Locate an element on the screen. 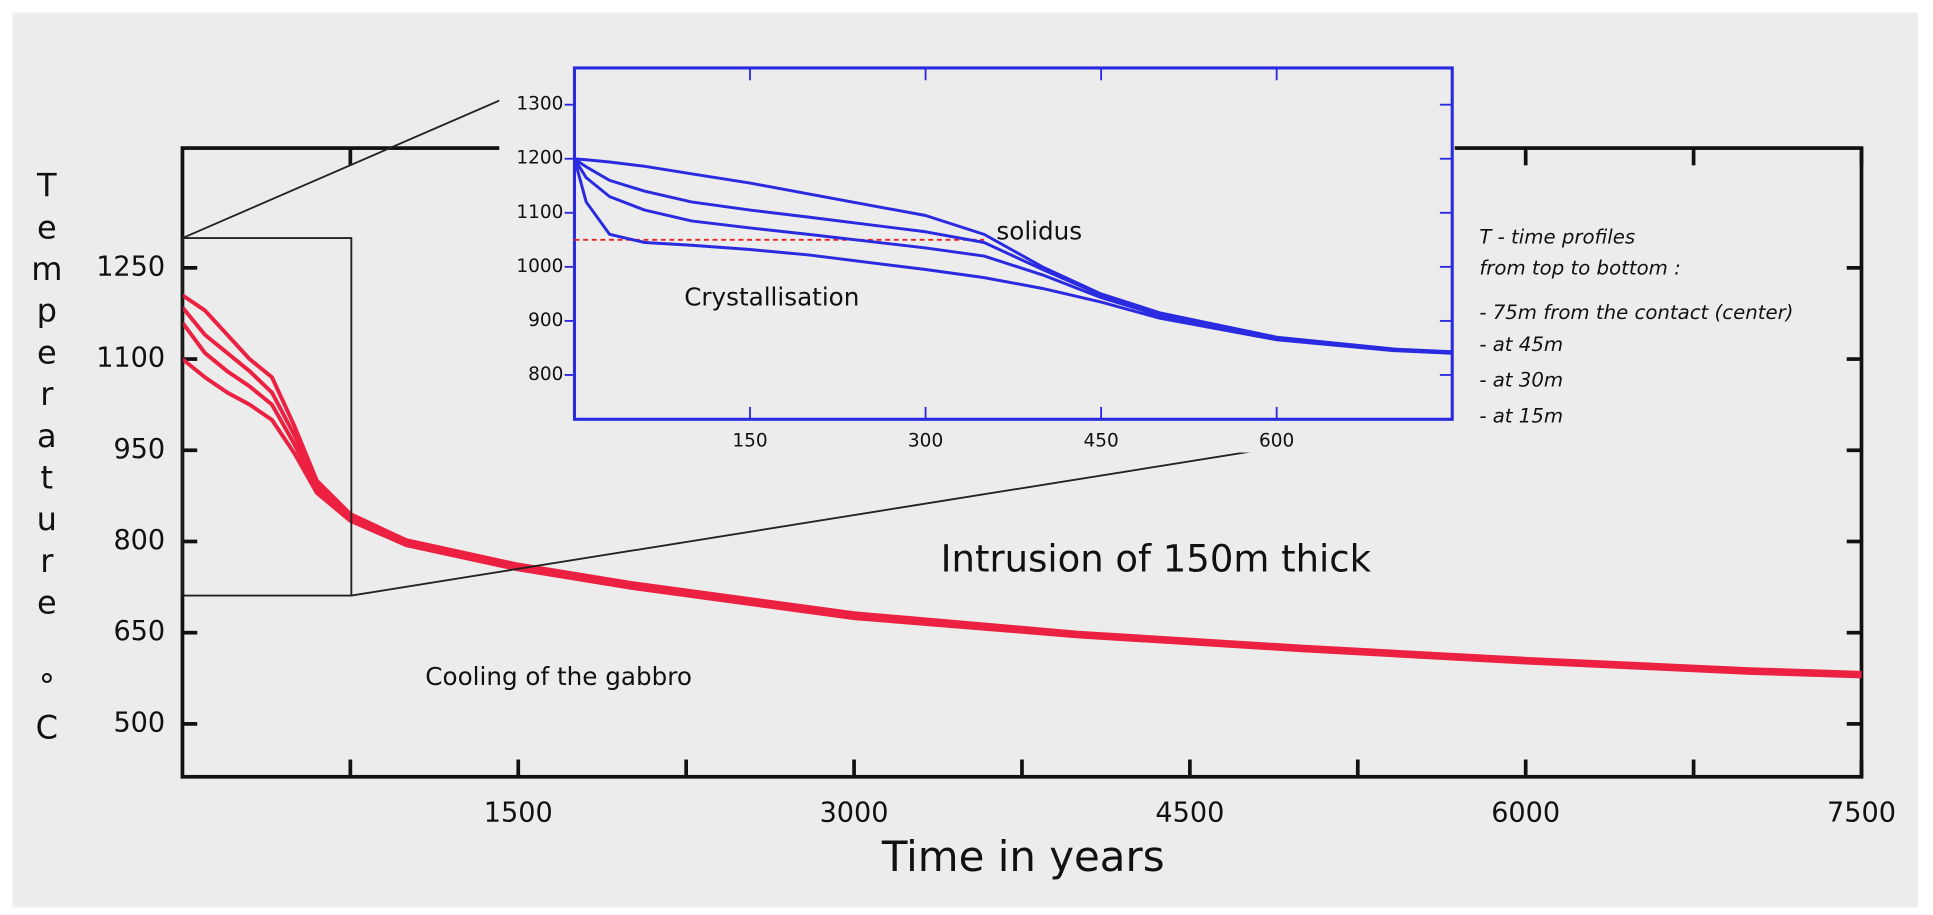 The width and height of the screenshot is (1933, 915). series-line is located at coordinates (1013, 256).